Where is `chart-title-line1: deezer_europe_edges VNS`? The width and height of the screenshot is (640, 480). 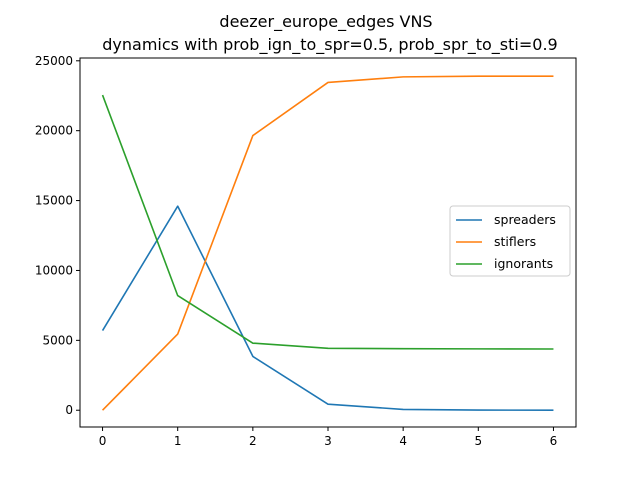
chart-title-line1: deezer_europe_edges VNS is located at coordinates (325, 22).